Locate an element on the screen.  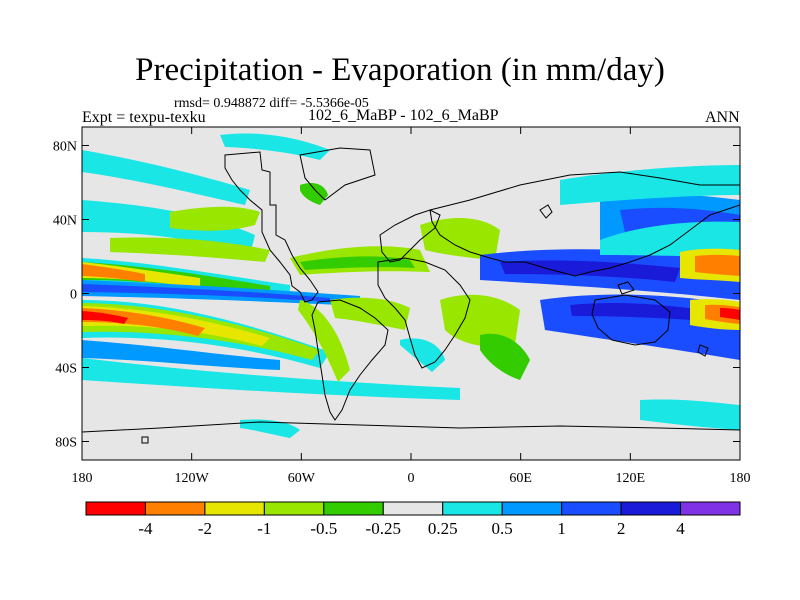
experiment-label: Expt = texpu-texku is located at coordinates (144, 117).